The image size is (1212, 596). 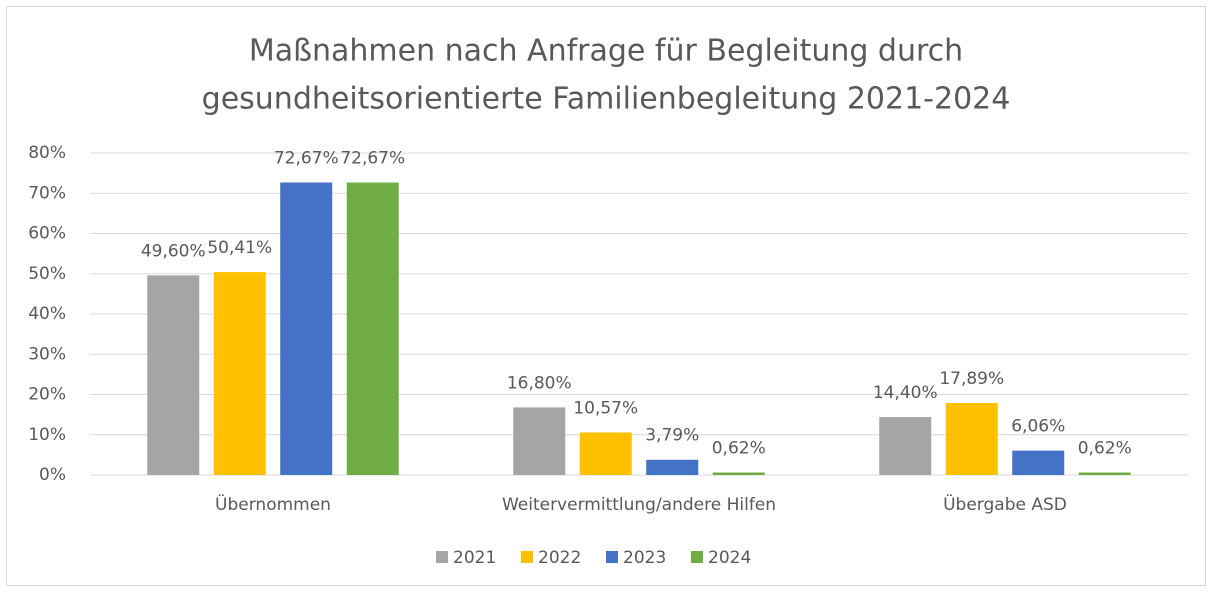 What do you see at coordinates (474, 558) in the screenshot?
I see `legend-label: 2021` at bounding box center [474, 558].